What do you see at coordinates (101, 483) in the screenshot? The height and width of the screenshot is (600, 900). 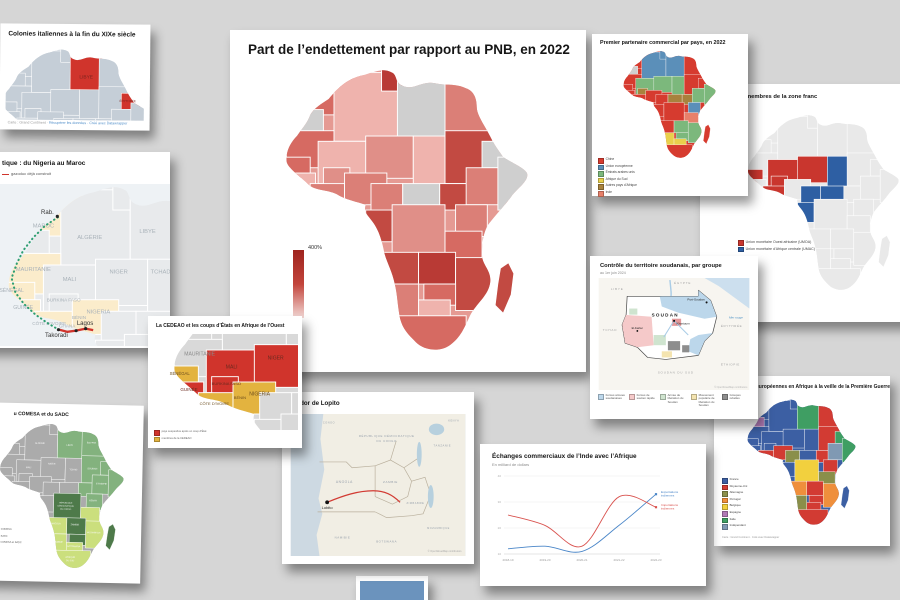 I see `country-label: ÉTHIOPIE` at bounding box center [101, 483].